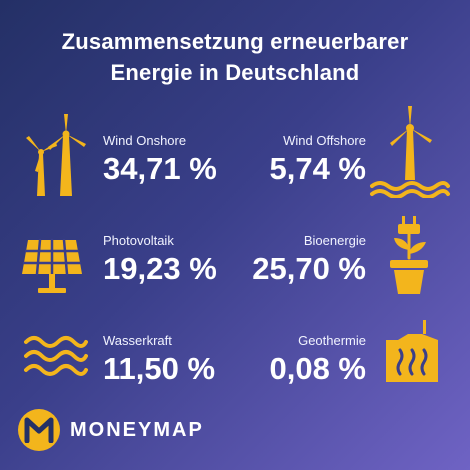 The image size is (470, 470). What do you see at coordinates (52, 266) in the screenshot?
I see `solar-panel-icon` at bounding box center [52, 266].